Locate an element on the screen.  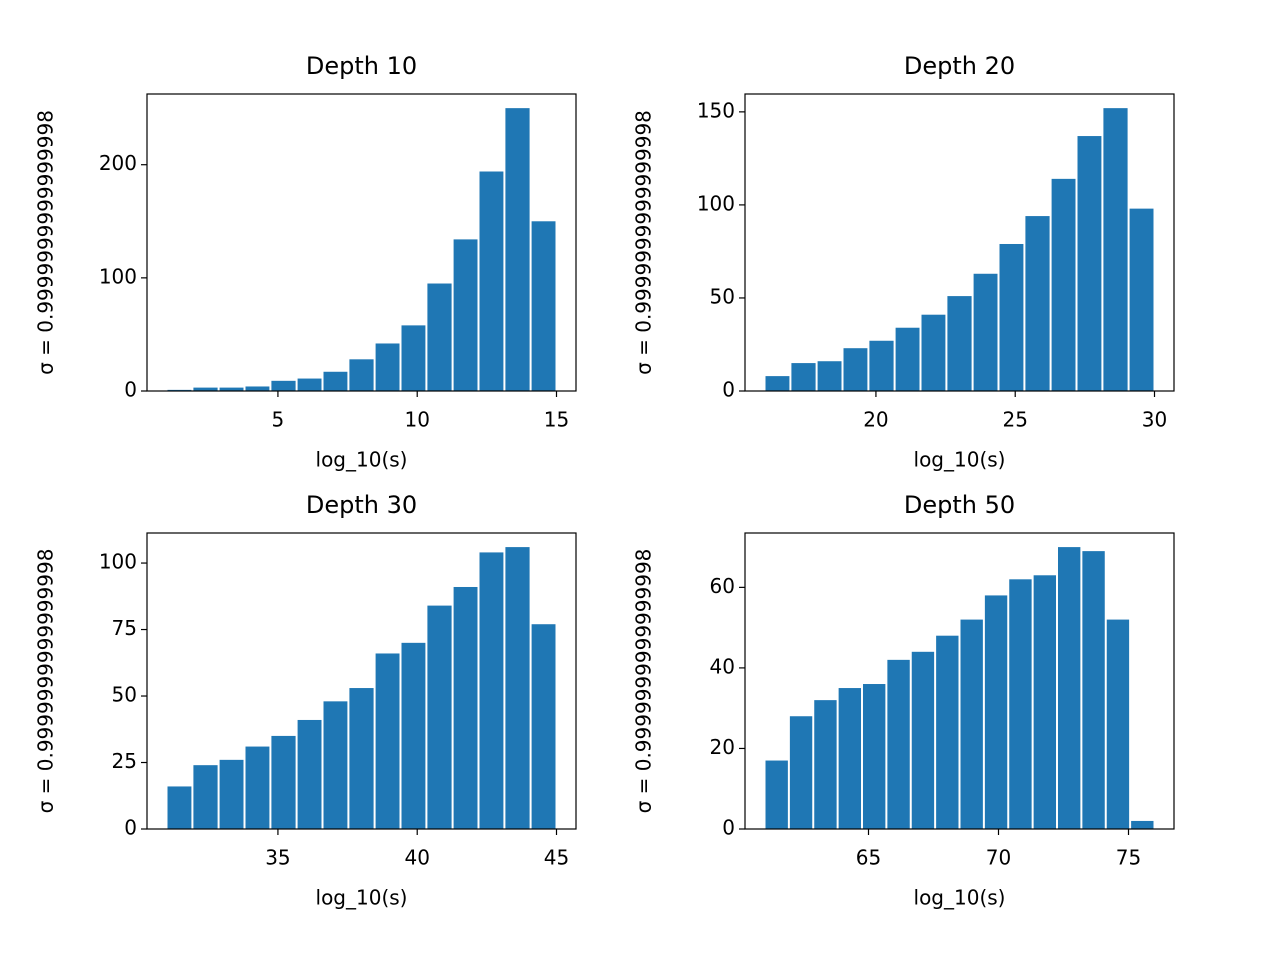
x-tick-label: 40 is located at coordinates (416, 858).